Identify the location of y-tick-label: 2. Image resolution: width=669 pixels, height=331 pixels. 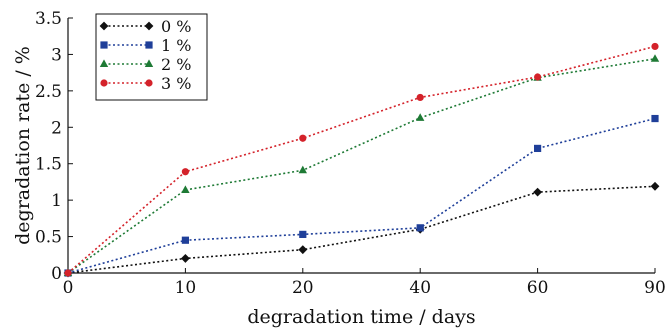
(56, 128).